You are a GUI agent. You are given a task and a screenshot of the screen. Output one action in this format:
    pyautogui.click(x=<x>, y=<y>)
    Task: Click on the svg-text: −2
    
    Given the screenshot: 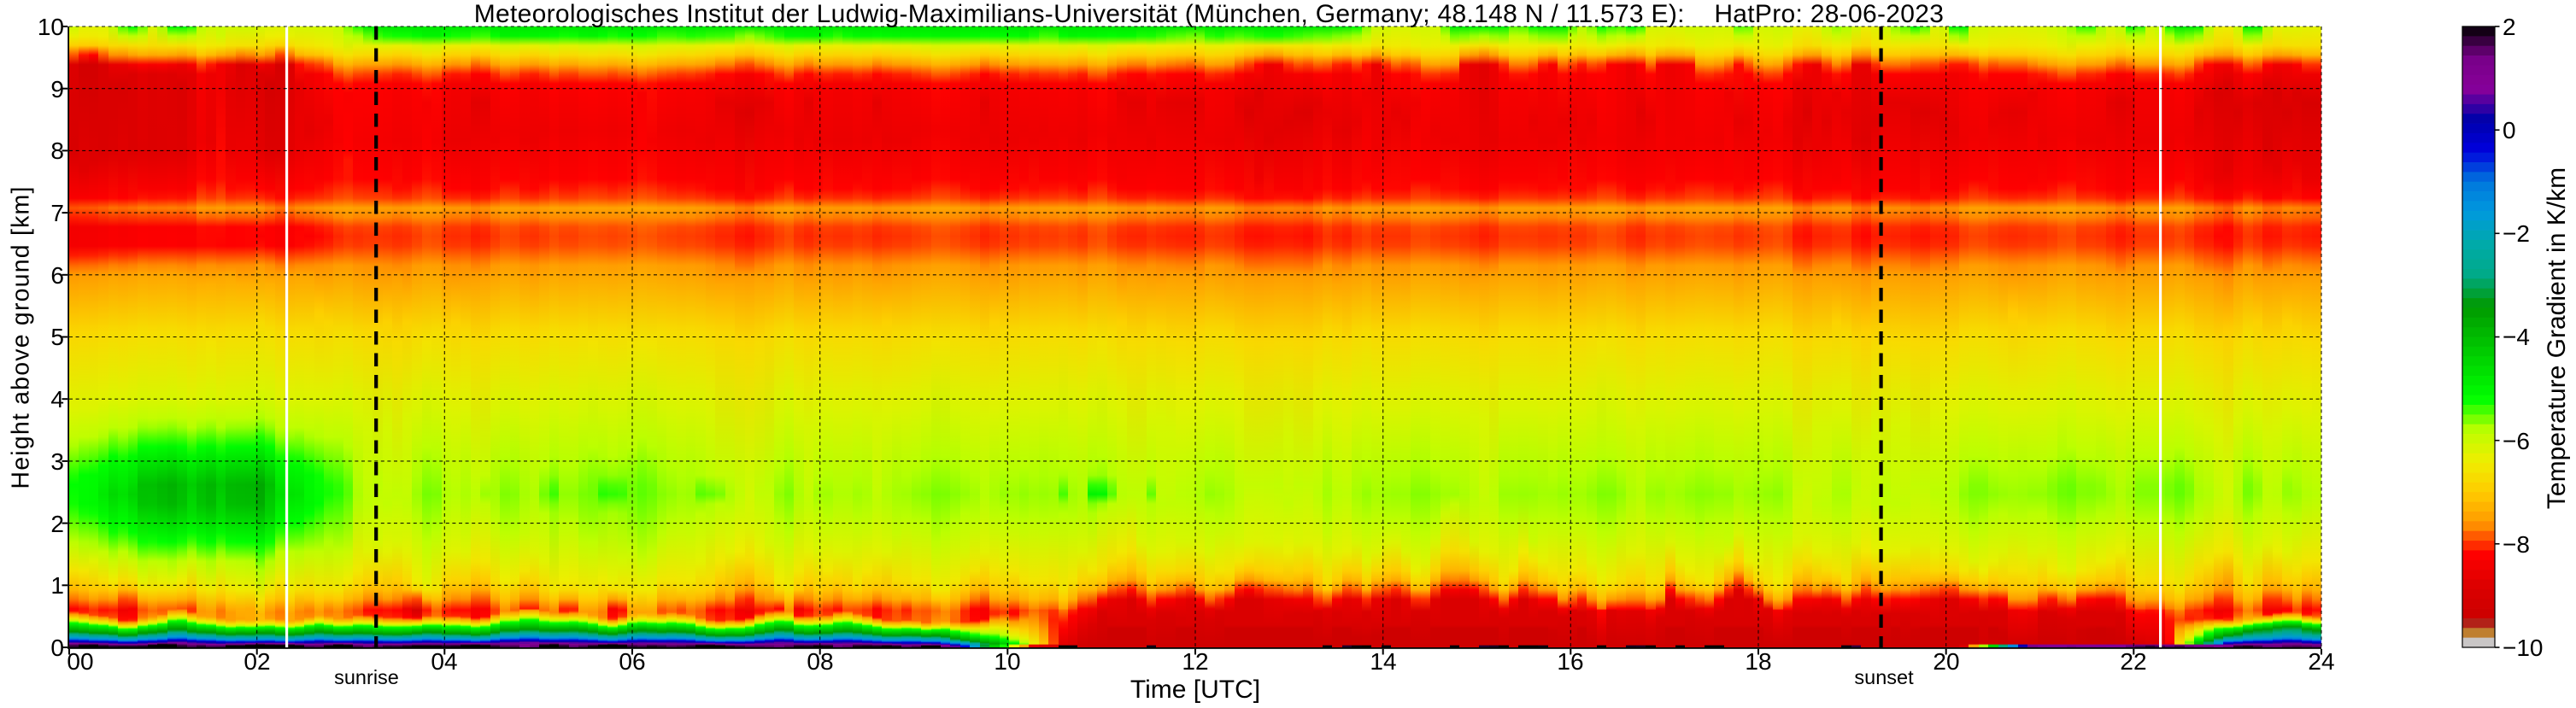 What is the action you would take?
    pyautogui.click(x=2516, y=234)
    